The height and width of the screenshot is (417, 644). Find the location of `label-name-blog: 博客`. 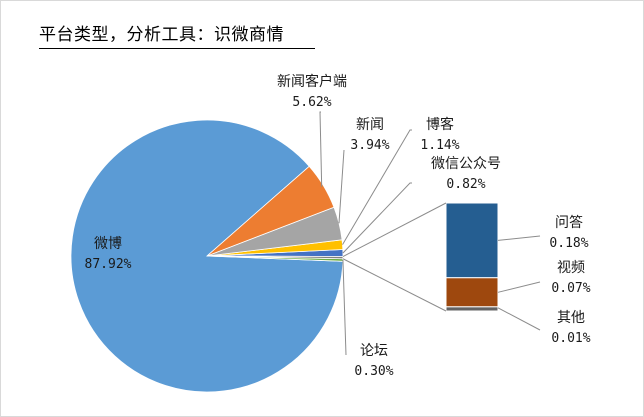

label-name-blog: 博客 is located at coordinates (440, 124).